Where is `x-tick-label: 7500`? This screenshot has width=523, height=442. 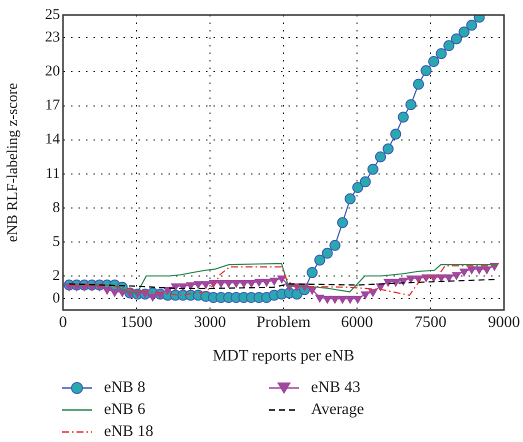
x-tick-label: 7500 is located at coordinates (430, 322).